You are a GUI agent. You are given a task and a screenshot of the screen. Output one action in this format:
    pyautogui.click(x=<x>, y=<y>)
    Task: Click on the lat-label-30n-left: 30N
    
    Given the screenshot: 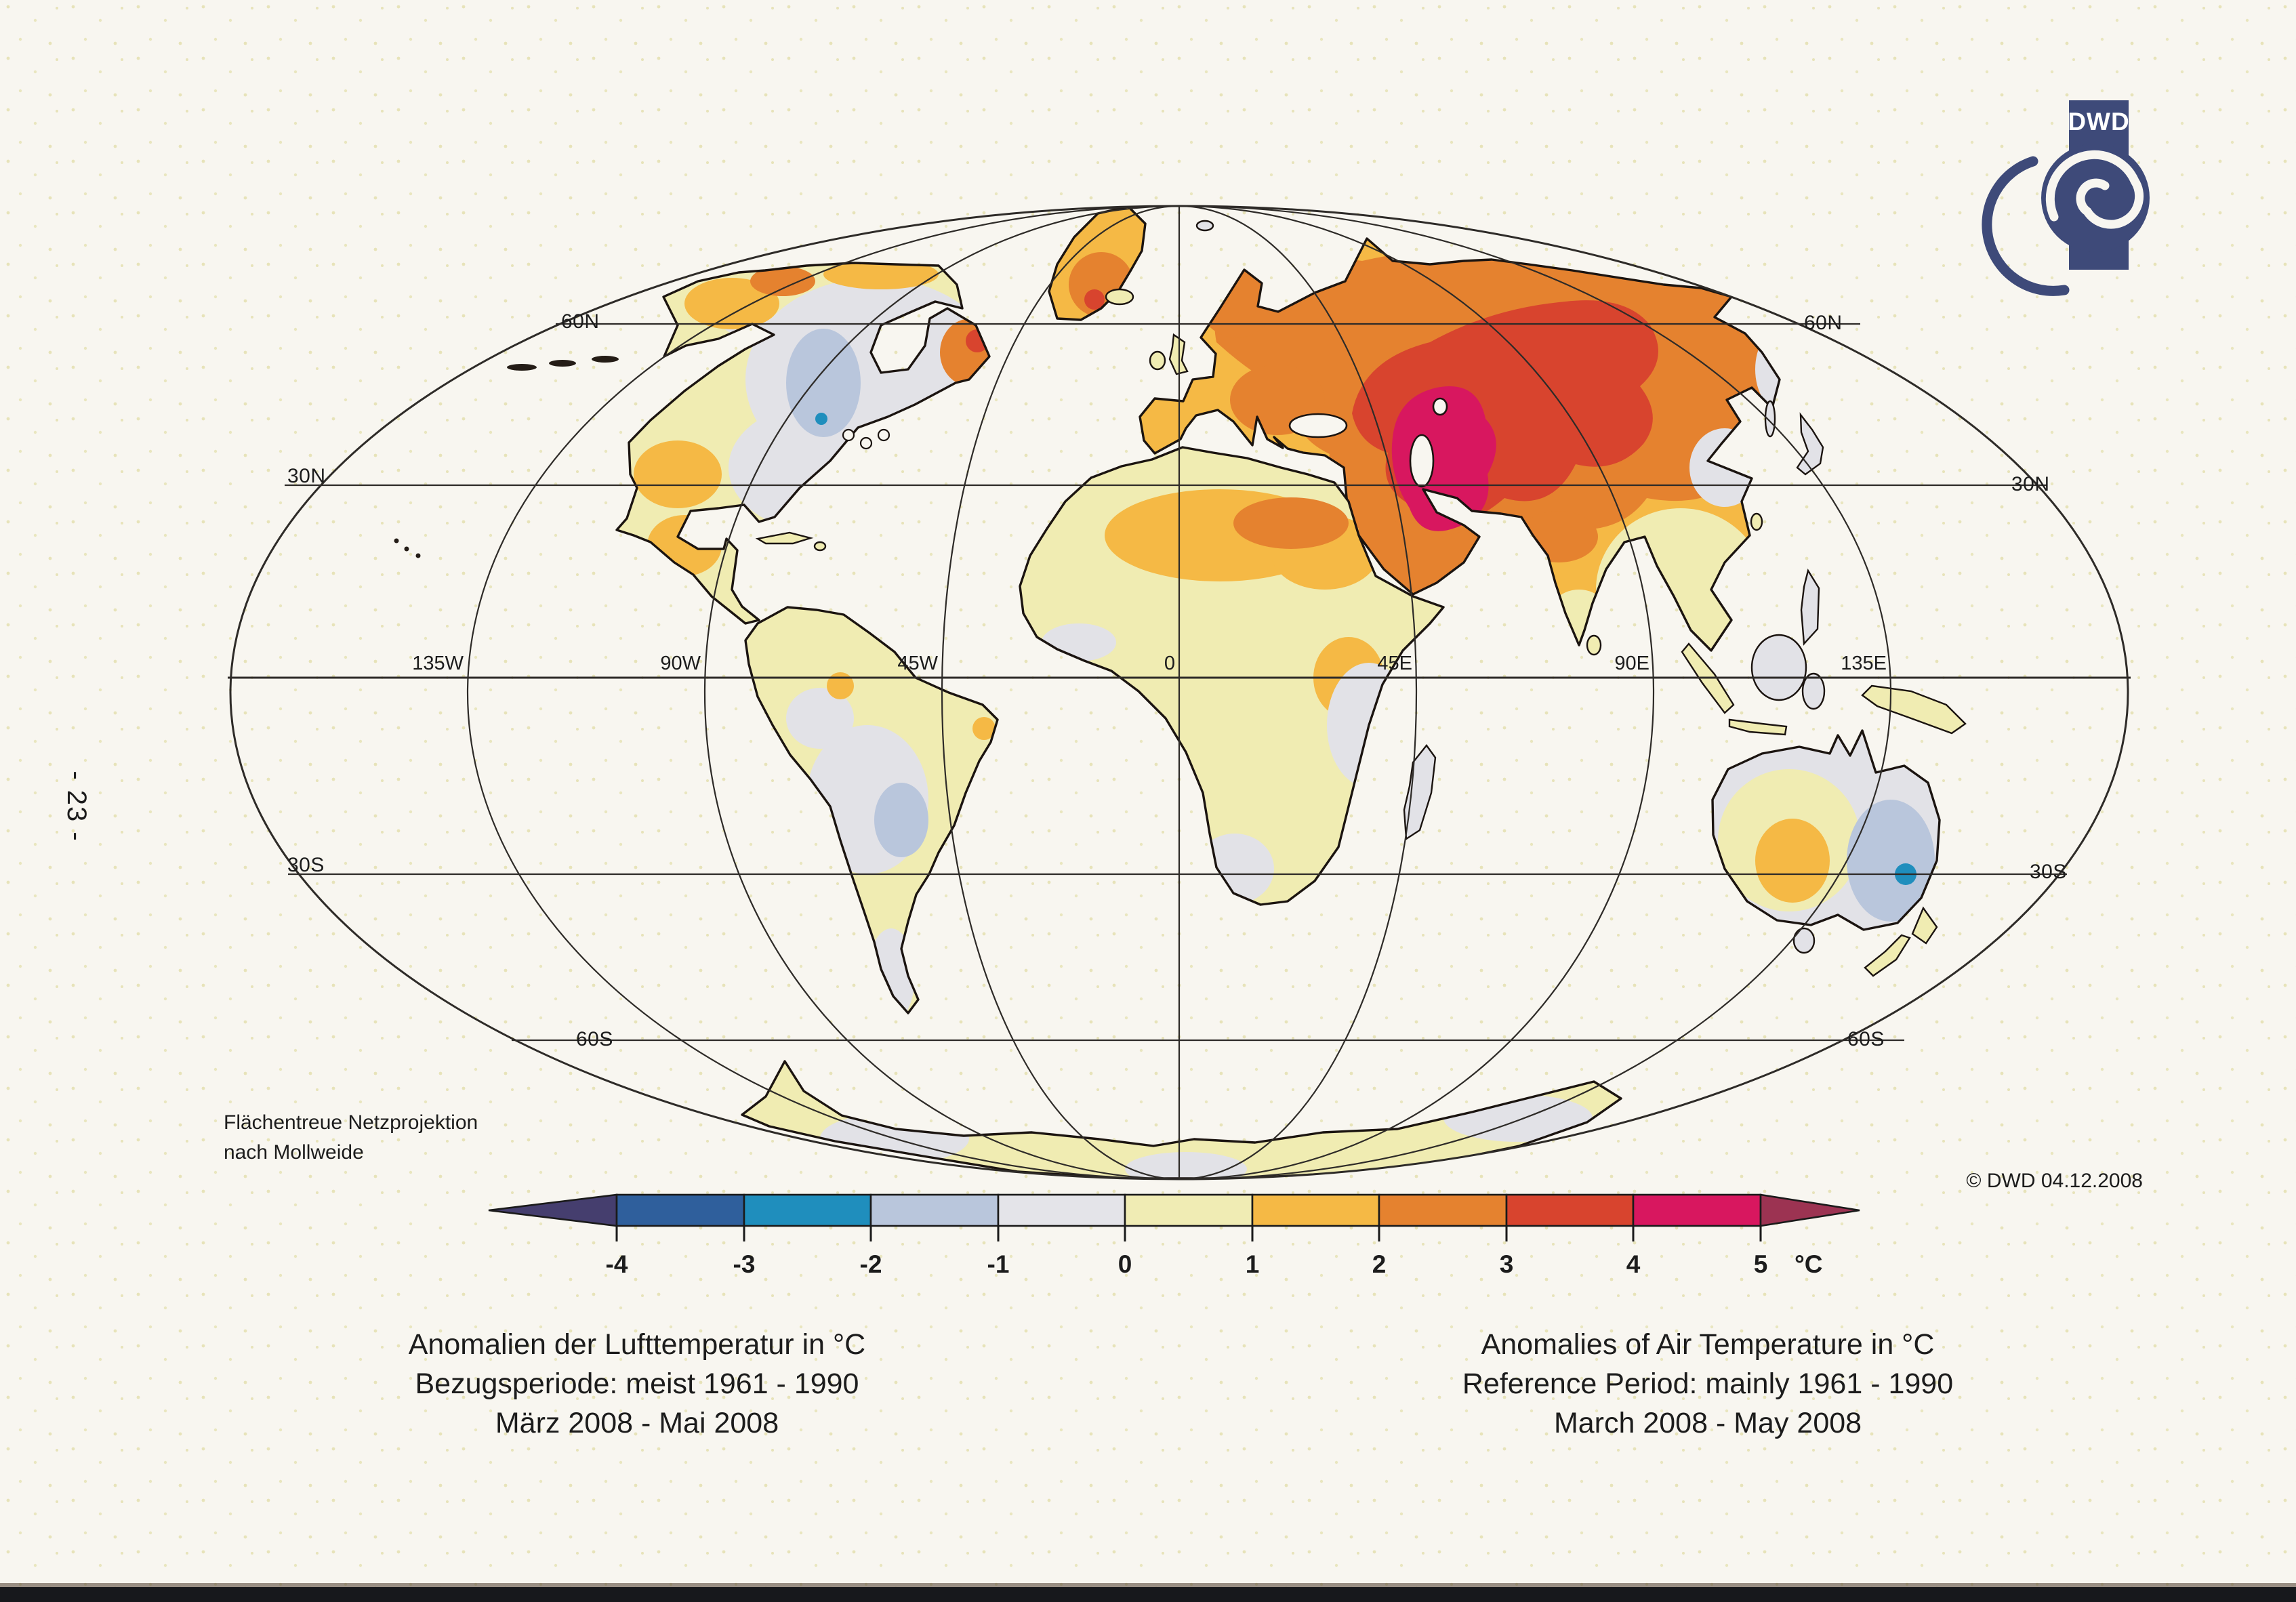 What is the action you would take?
    pyautogui.click(x=306, y=476)
    